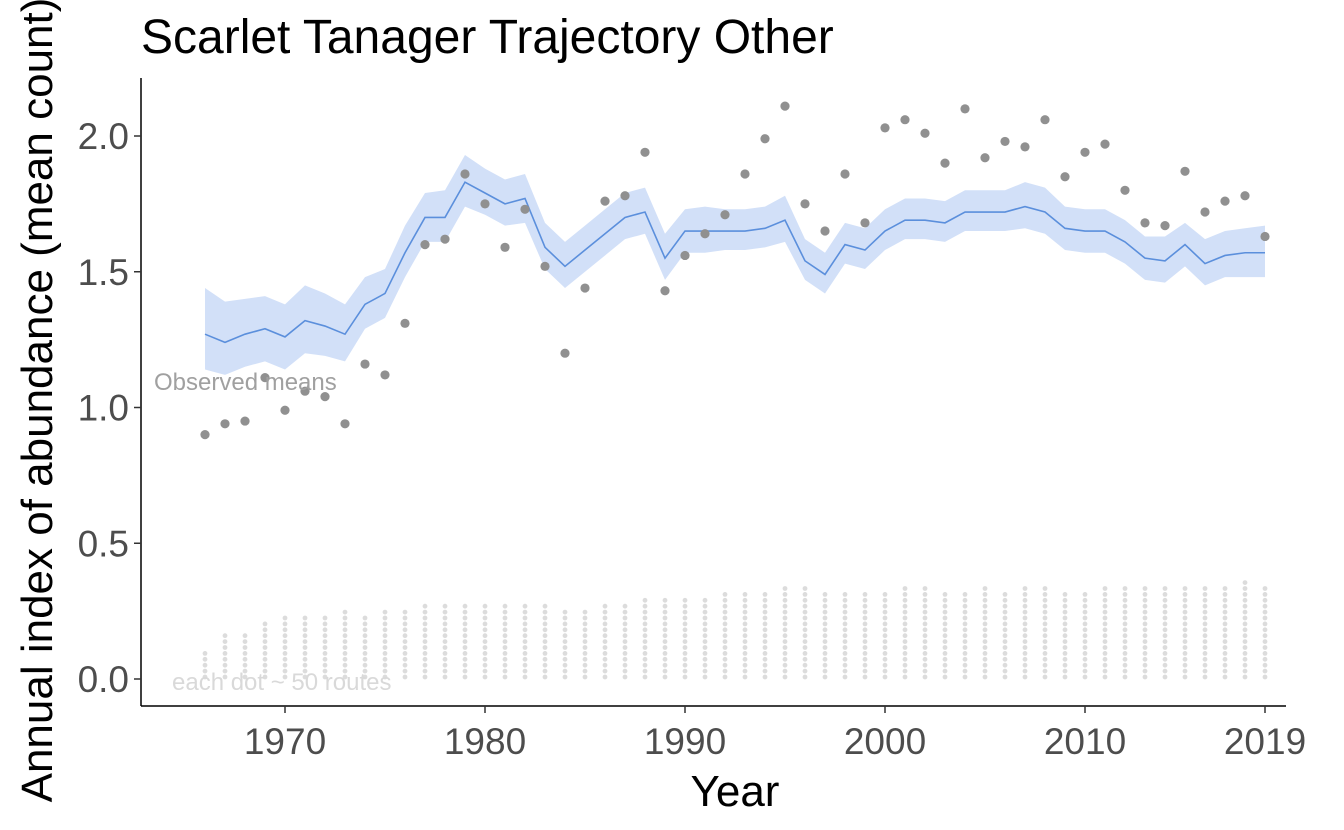 The height and width of the screenshot is (830, 1344). I want to click on y-tick-label: 0.5, so click(103, 543).